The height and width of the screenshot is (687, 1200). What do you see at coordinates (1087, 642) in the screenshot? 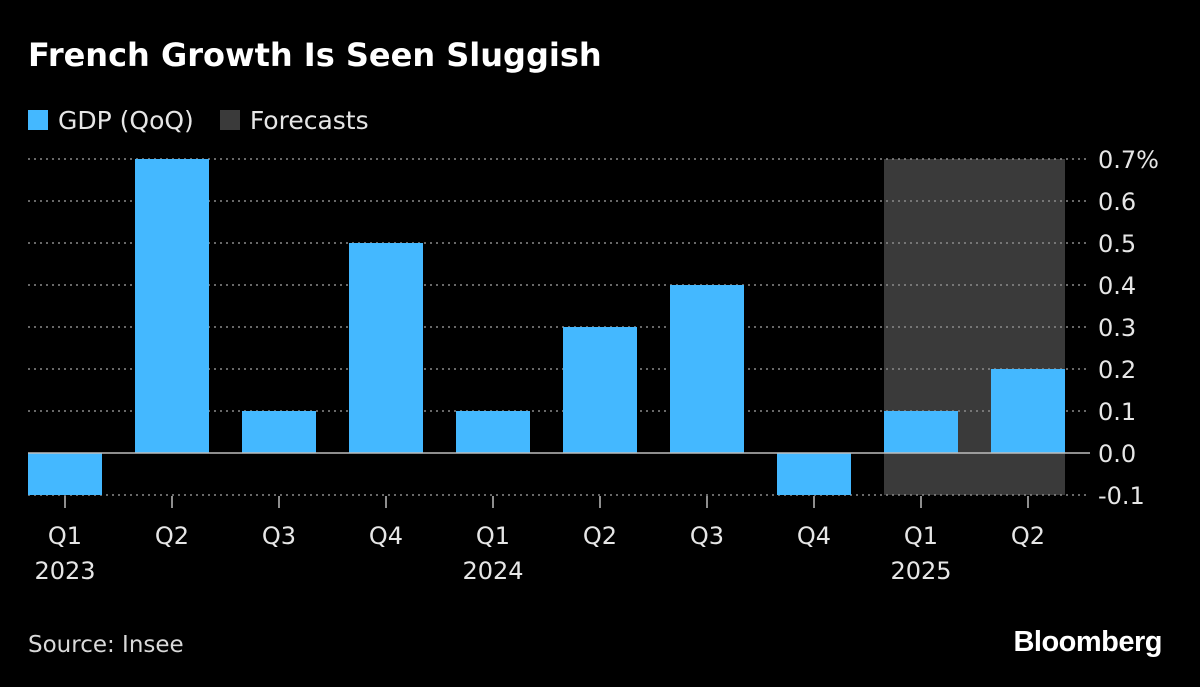
I see `bloomberg-logo: Bloomberg` at bounding box center [1087, 642].